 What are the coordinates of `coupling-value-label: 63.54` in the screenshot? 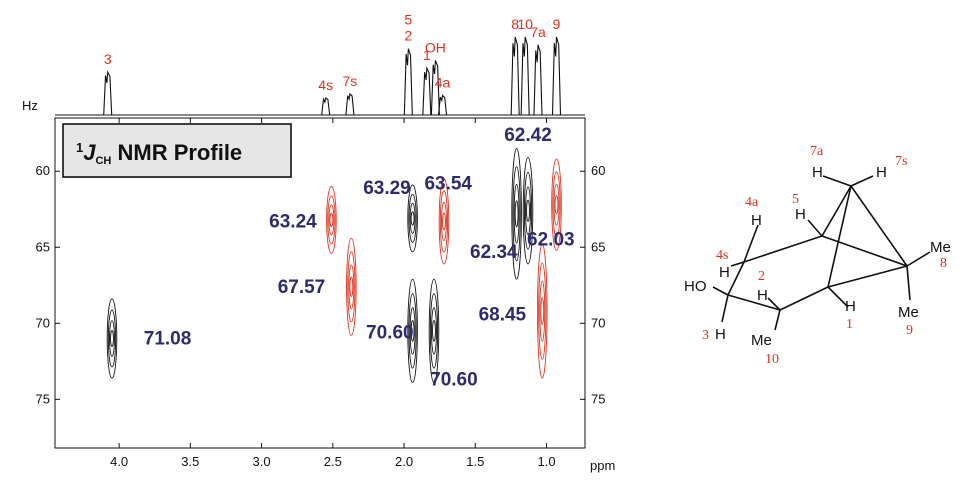 It's located at (448, 183).